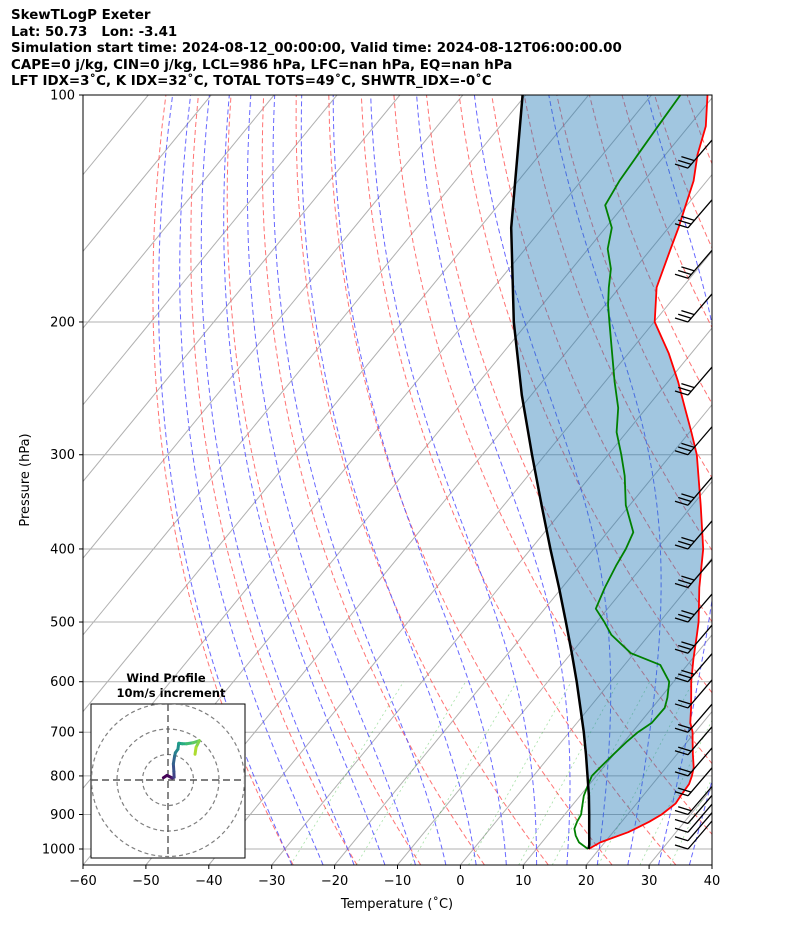  I want to click on y-tick-label: 200, so click(62, 322).